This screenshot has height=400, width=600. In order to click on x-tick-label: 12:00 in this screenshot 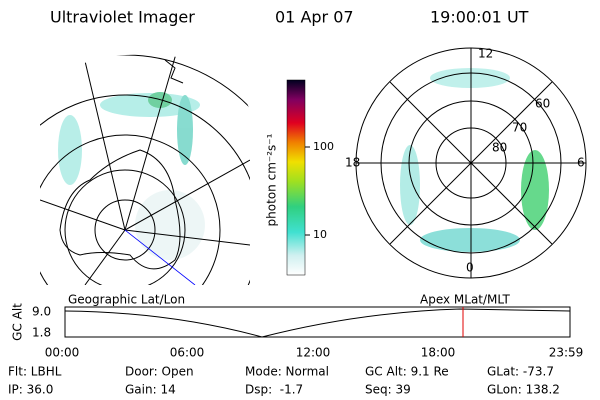, I will do `click(313, 353)`.